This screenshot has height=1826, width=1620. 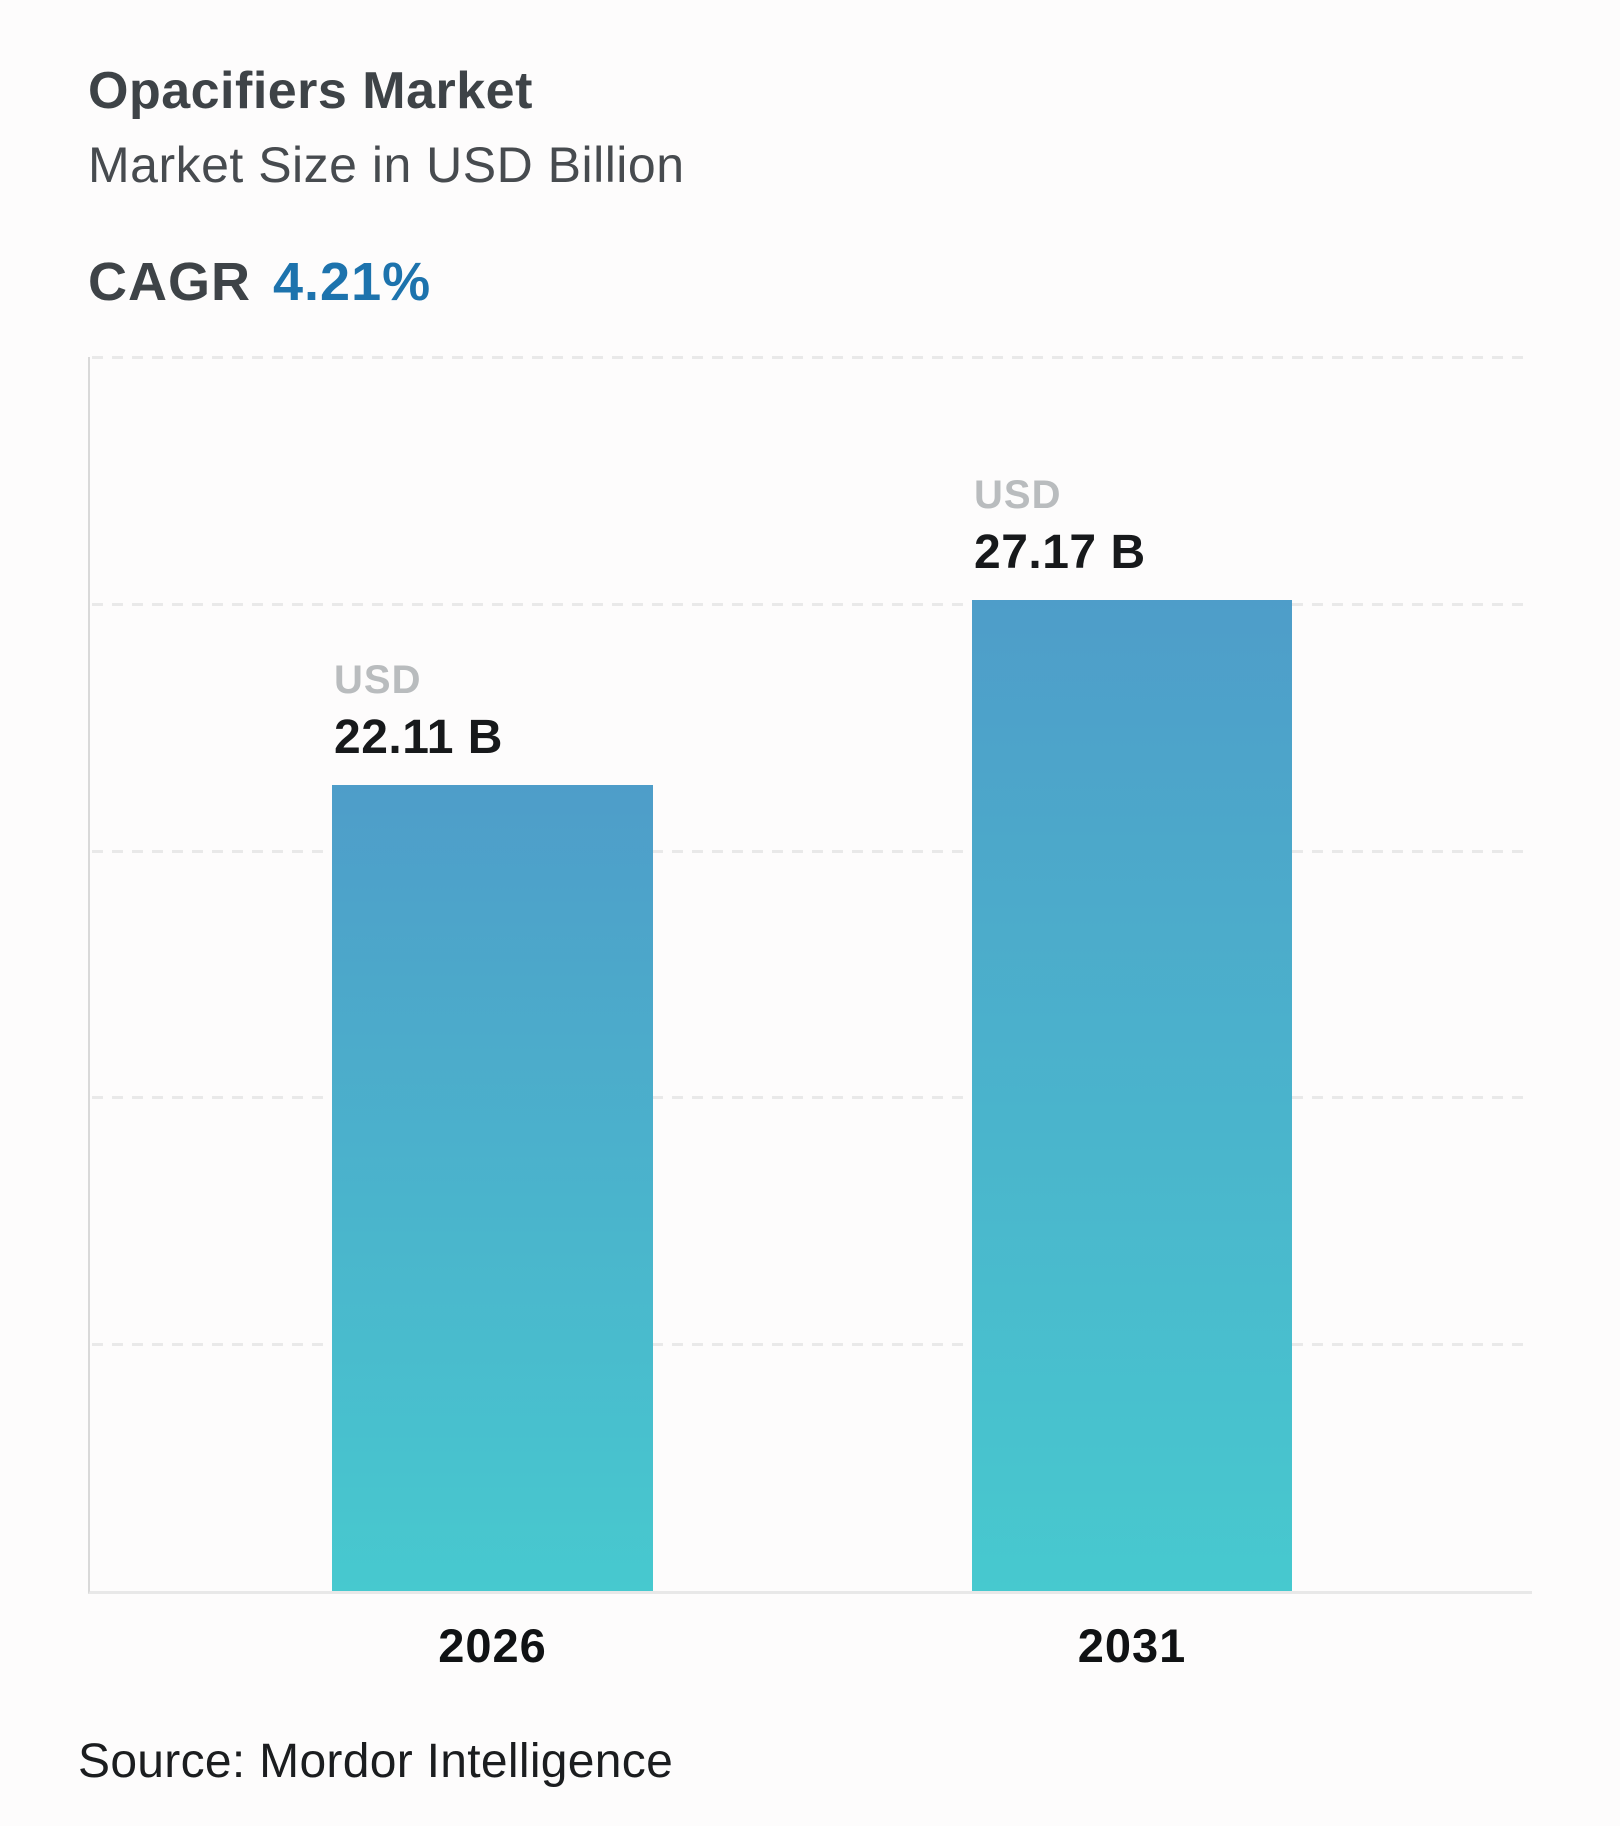 What do you see at coordinates (259, 282) in the screenshot?
I see `cagr-line: CAGR 4.21%` at bounding box center [259, 282].